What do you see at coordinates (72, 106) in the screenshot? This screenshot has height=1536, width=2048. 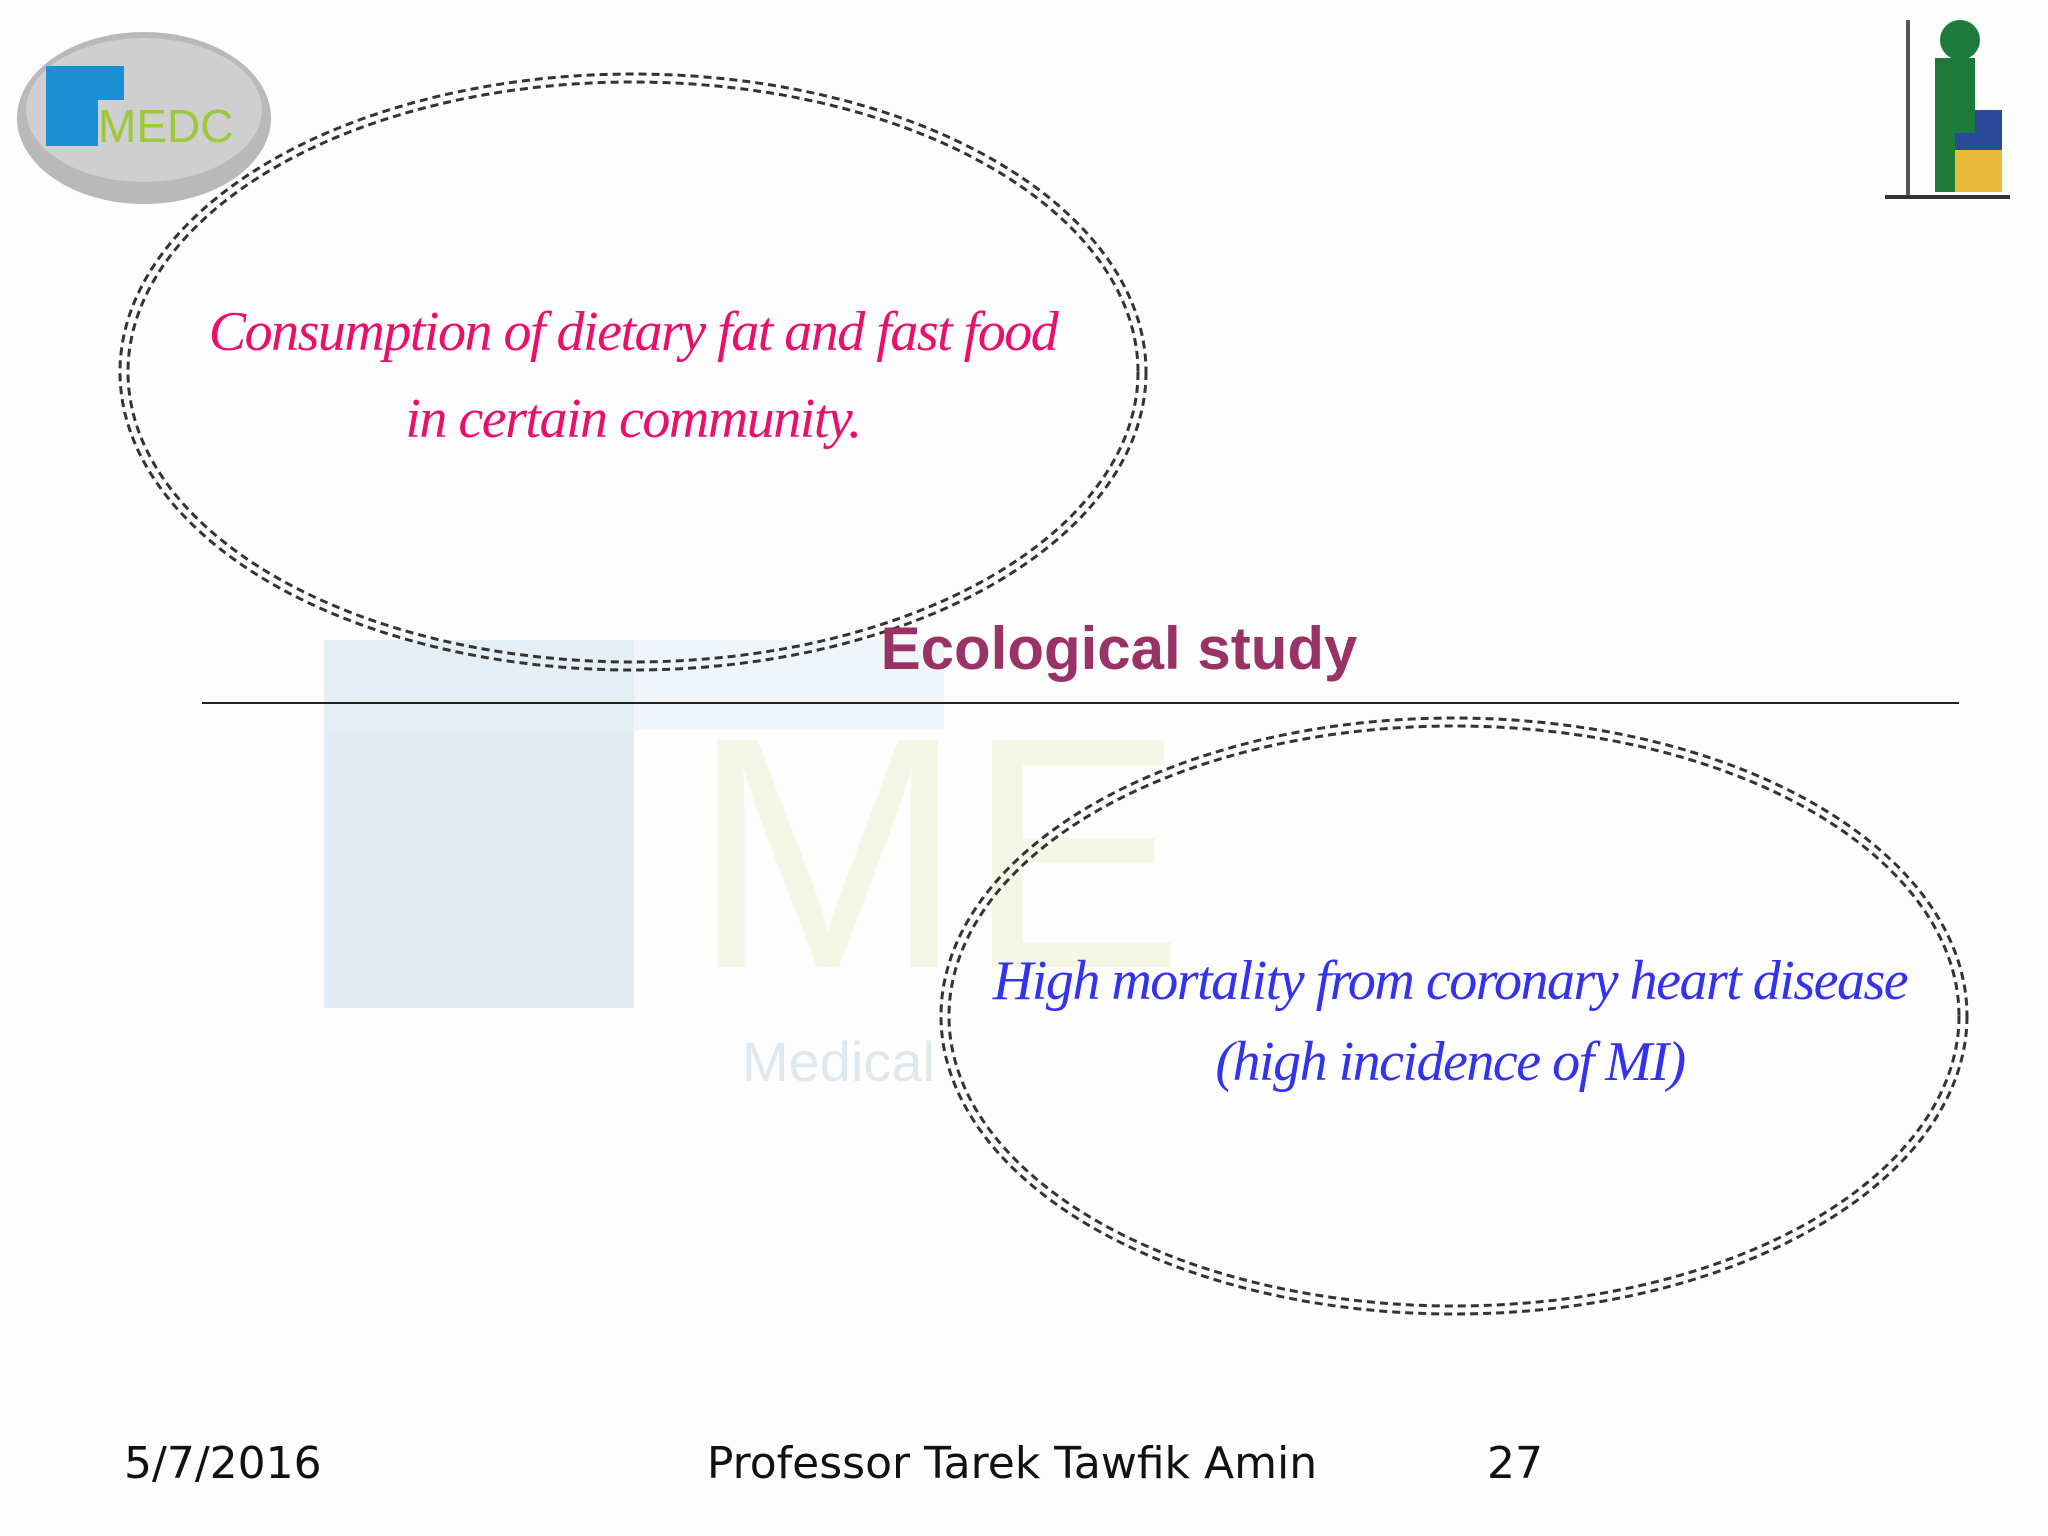 I see `logo-block` at bounding box center [72, 106].